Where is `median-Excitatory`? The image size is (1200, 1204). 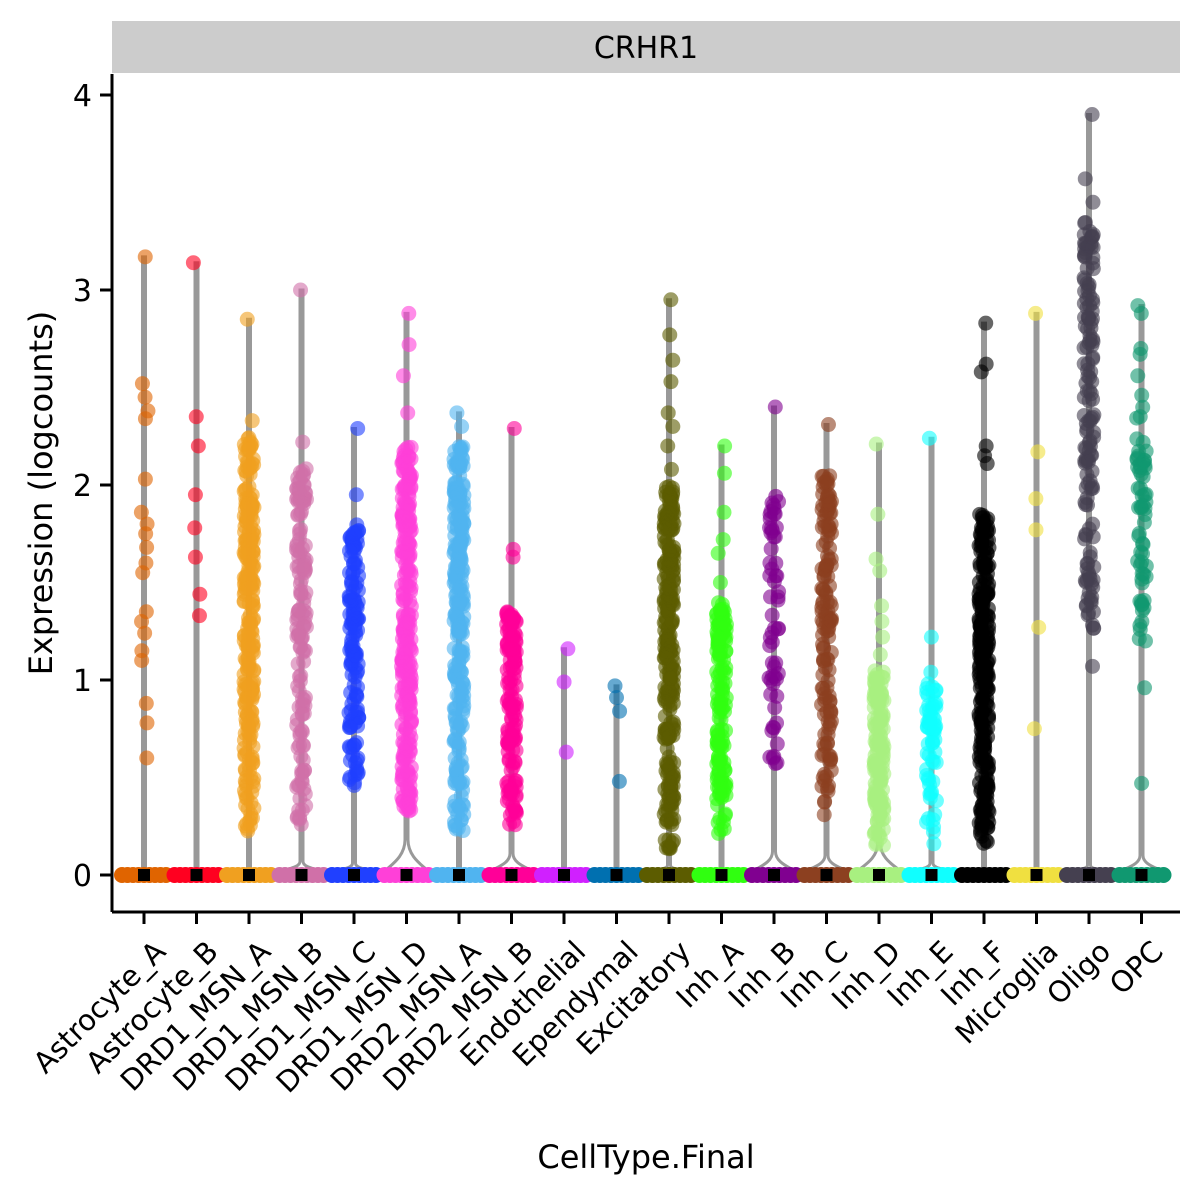 median-Excitatory is located at coordinates (669, 875).